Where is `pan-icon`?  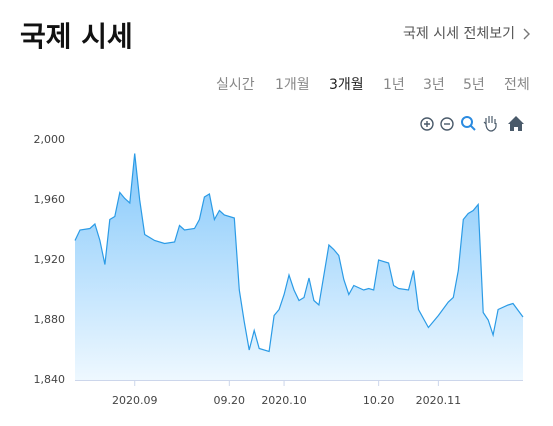
pan-icon is located at coordinates (490, 124).